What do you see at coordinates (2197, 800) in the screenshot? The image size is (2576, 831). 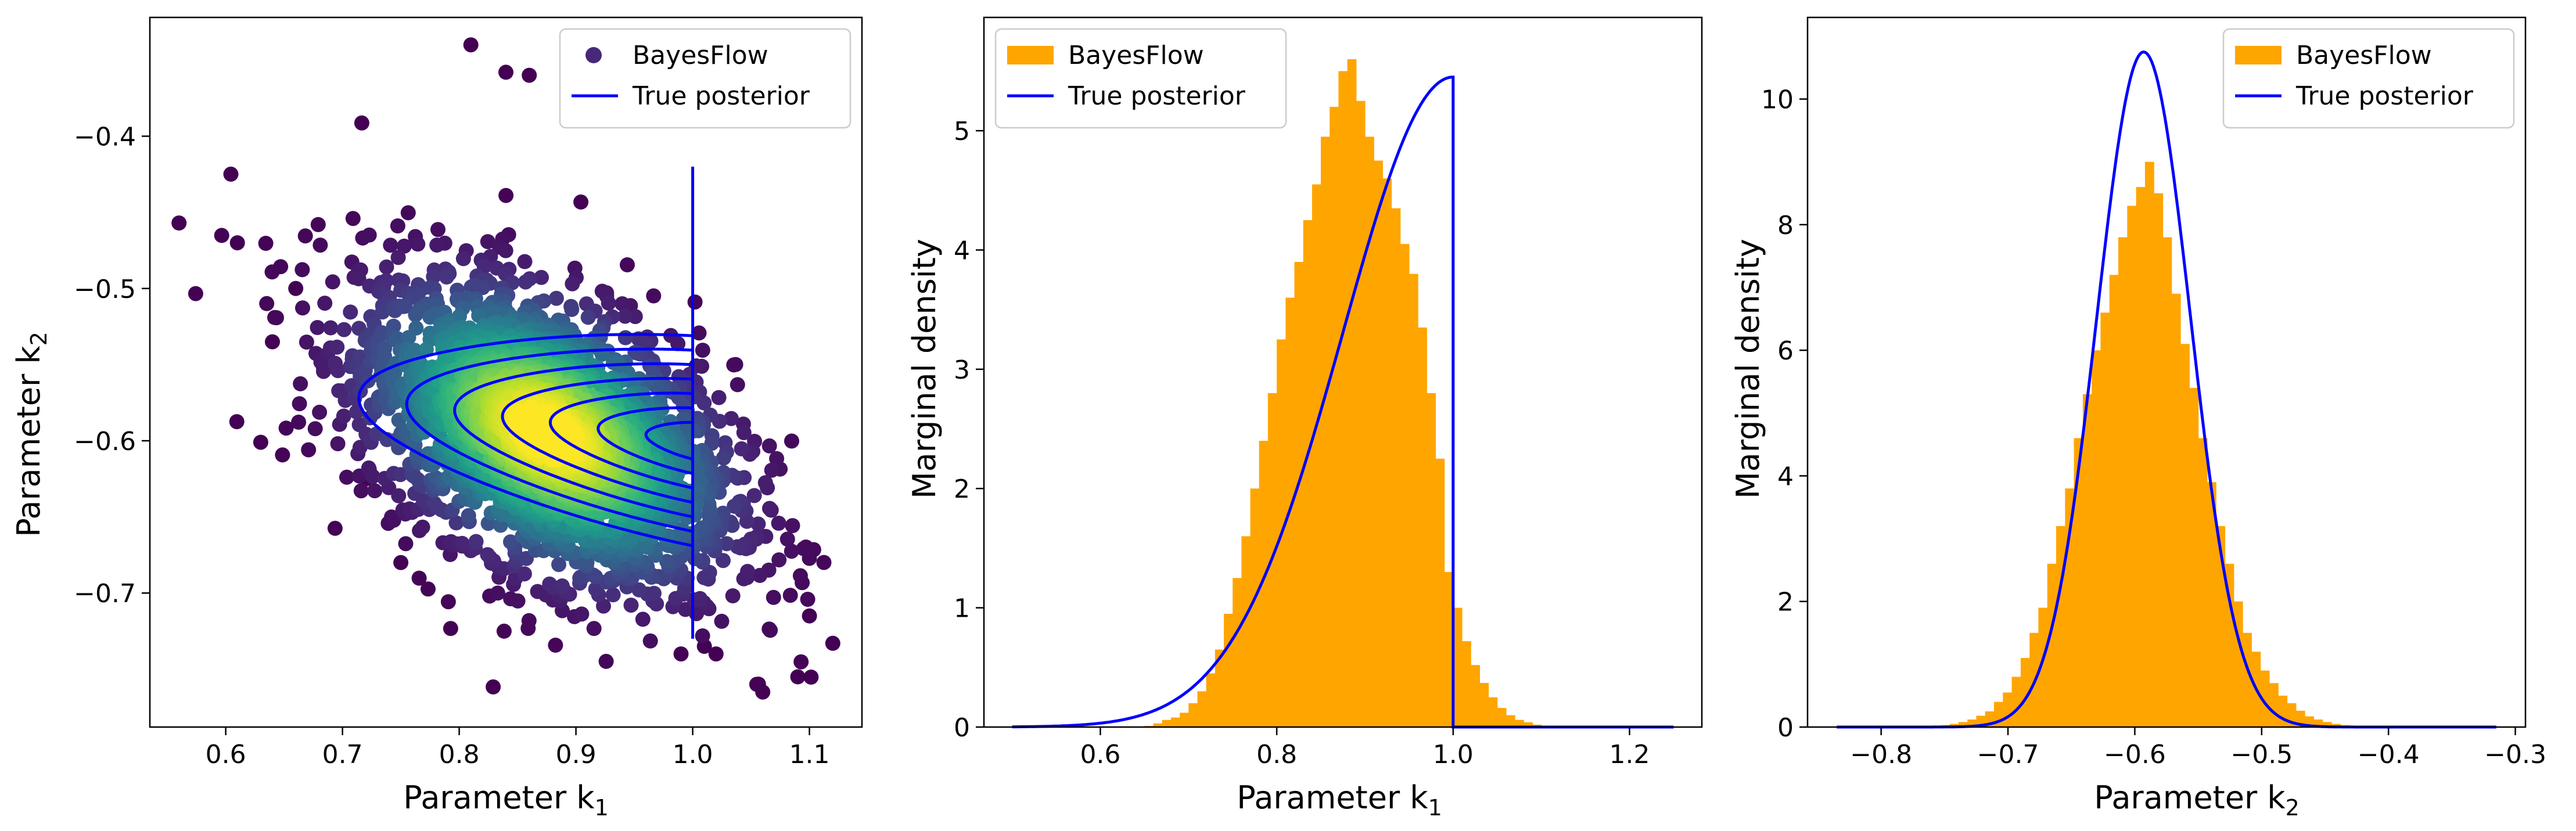 I see `x-axis-label: Parameter k2` at bounding box center [2197, 800].